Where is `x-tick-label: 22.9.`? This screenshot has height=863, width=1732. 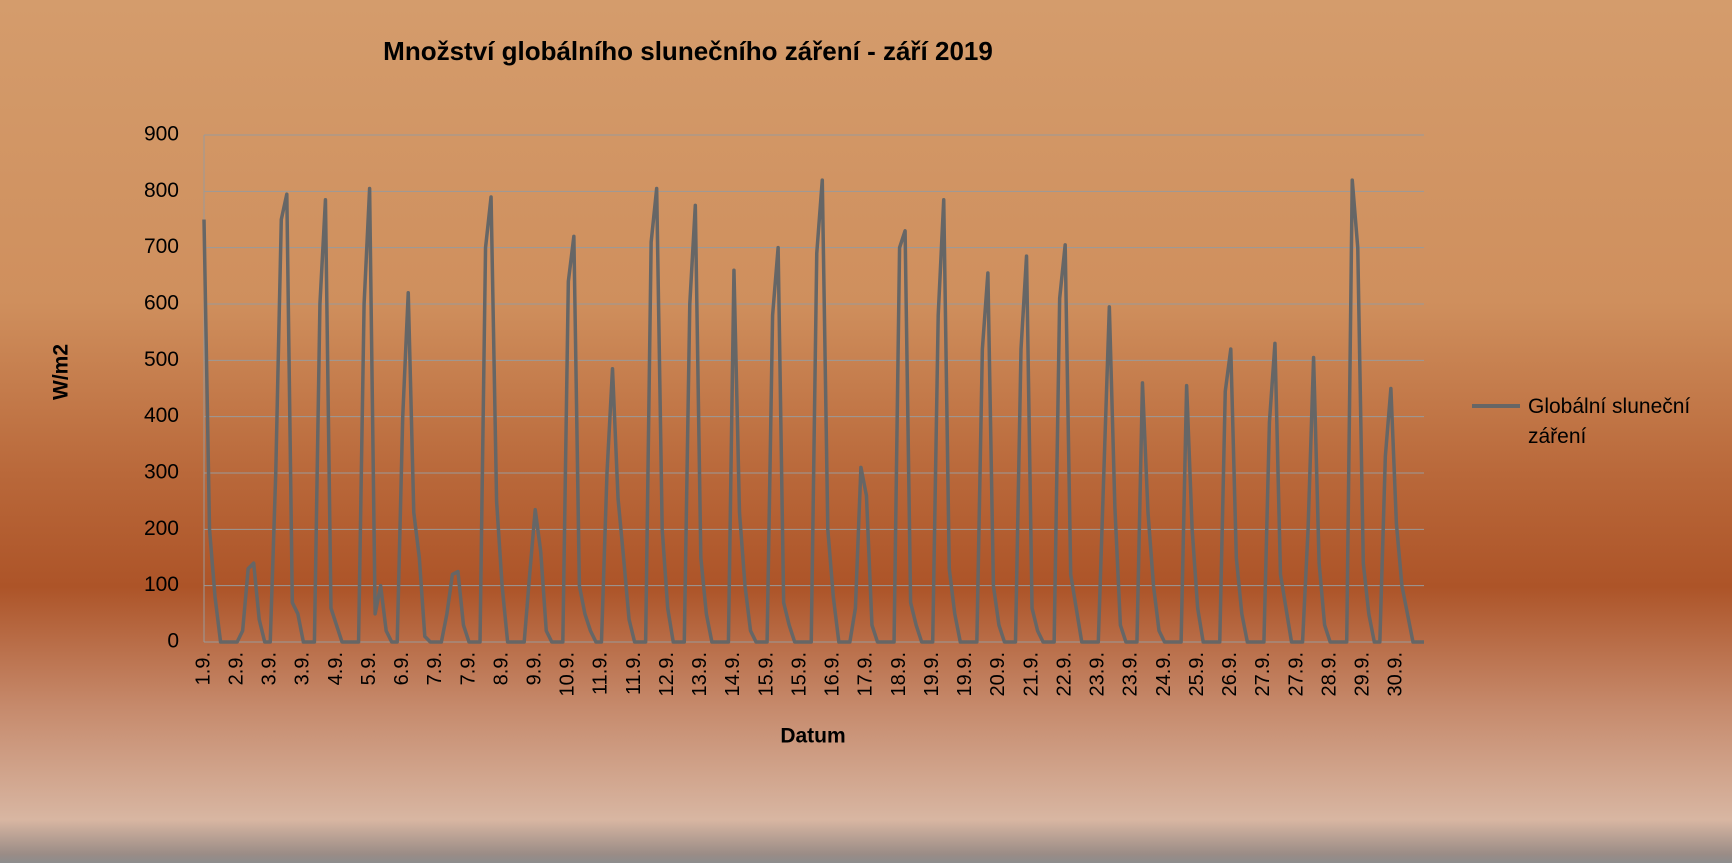
x-tick-label: 22.9. is located at coordinates (1064, 674).